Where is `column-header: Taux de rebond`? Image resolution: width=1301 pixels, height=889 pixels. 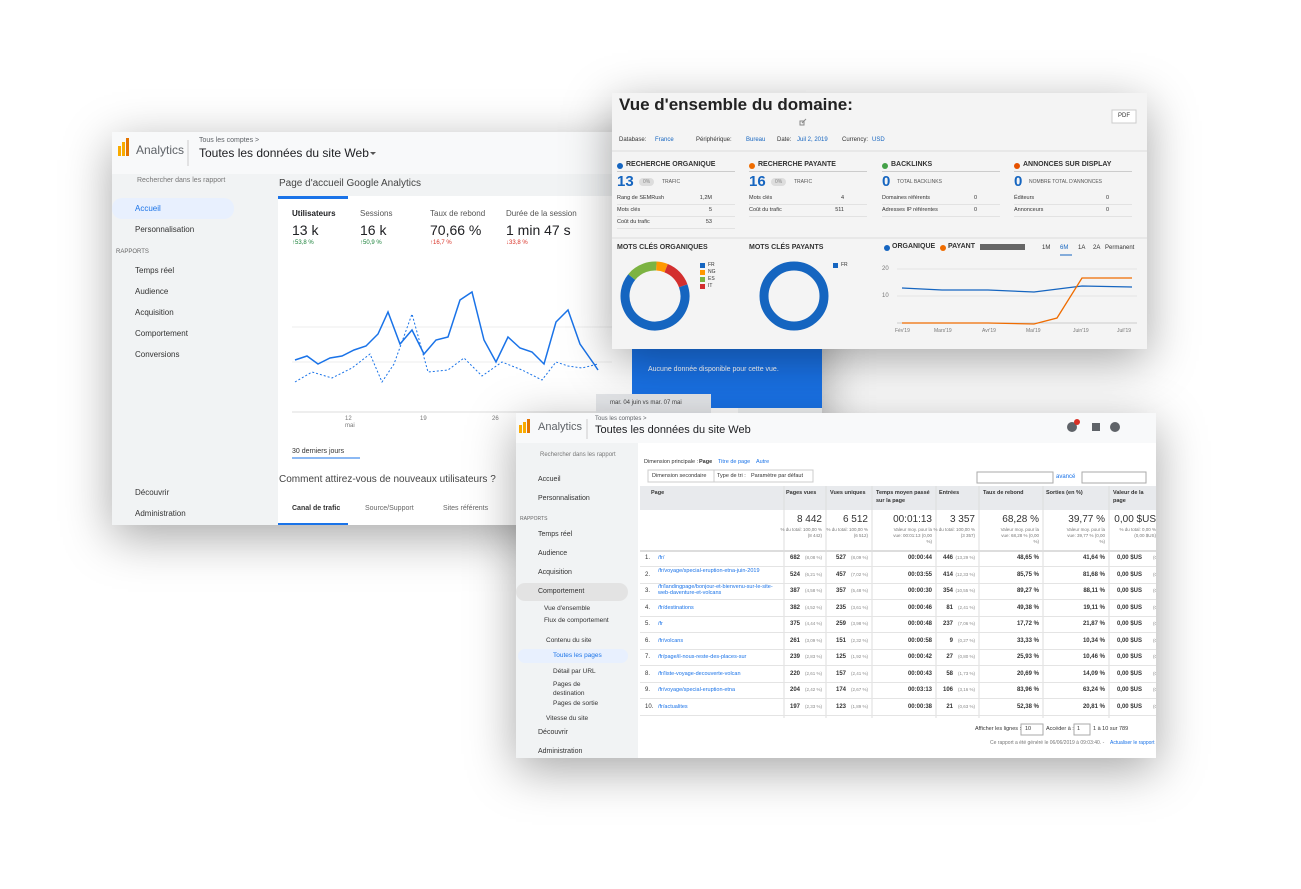 column-header: Taux de rebond is located at coordinates (1003, 493).